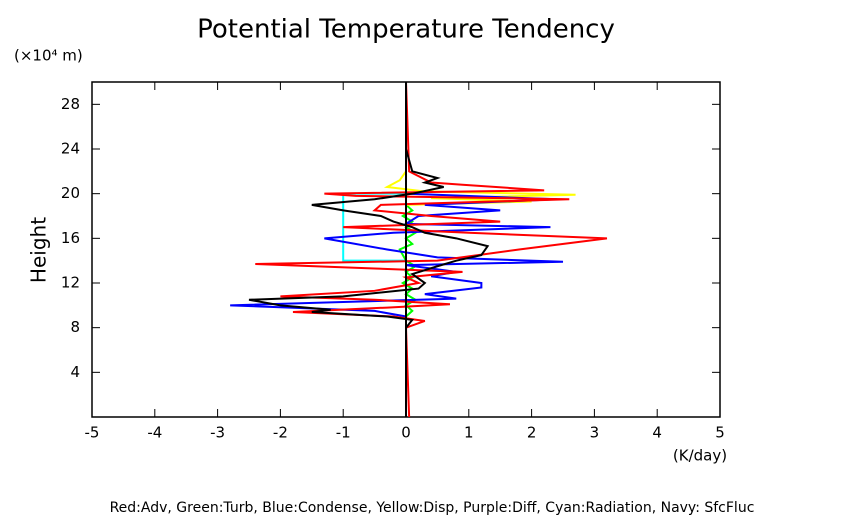 The width and height of the screenshot is (854, 519). What do you see at coordinates (343, 433) in the screenshot?
I see `x-tick-label: -1` at bounding box center [343, 433].